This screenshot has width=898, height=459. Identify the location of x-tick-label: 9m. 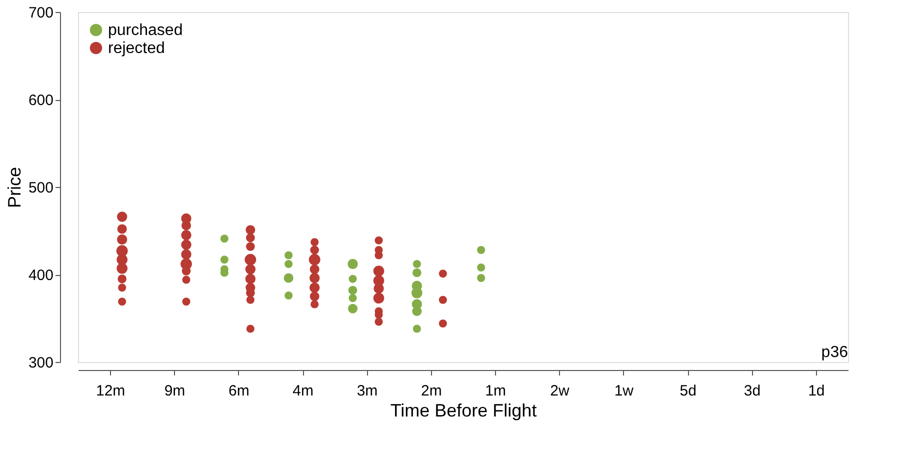
(175, 391).